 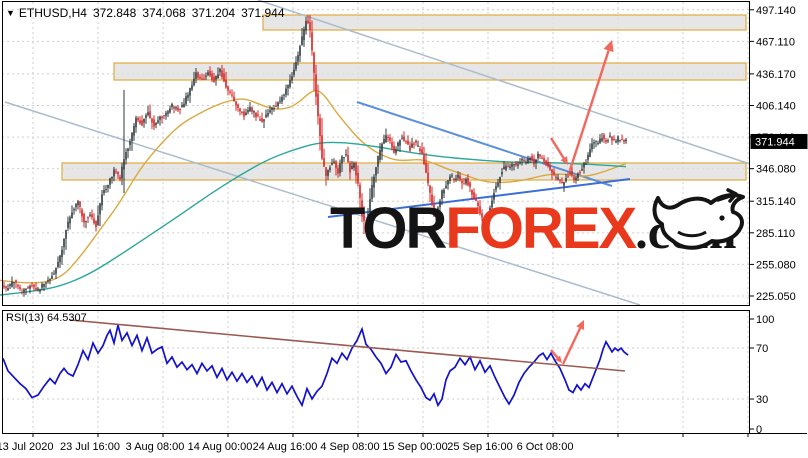 I want to click on time-tick-label: 14 Aug 00:00, so click(x=220, y=447).